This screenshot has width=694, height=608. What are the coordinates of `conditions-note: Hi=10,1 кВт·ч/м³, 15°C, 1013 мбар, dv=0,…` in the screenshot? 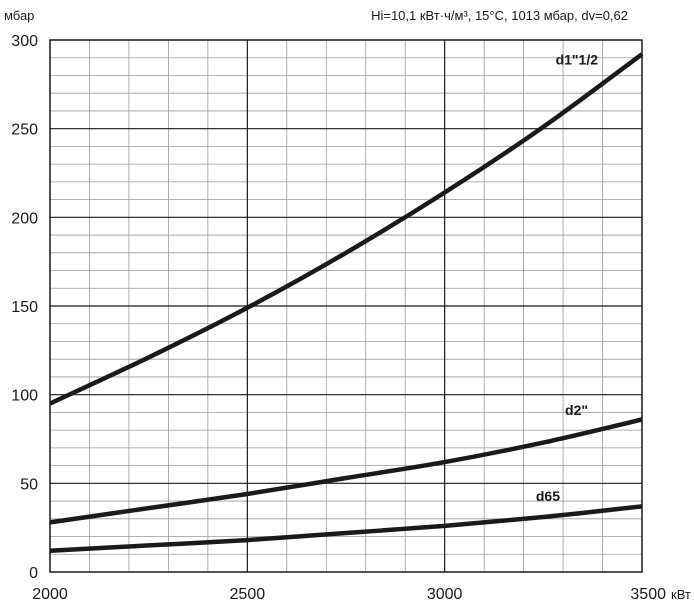 It's located at (499, 15).